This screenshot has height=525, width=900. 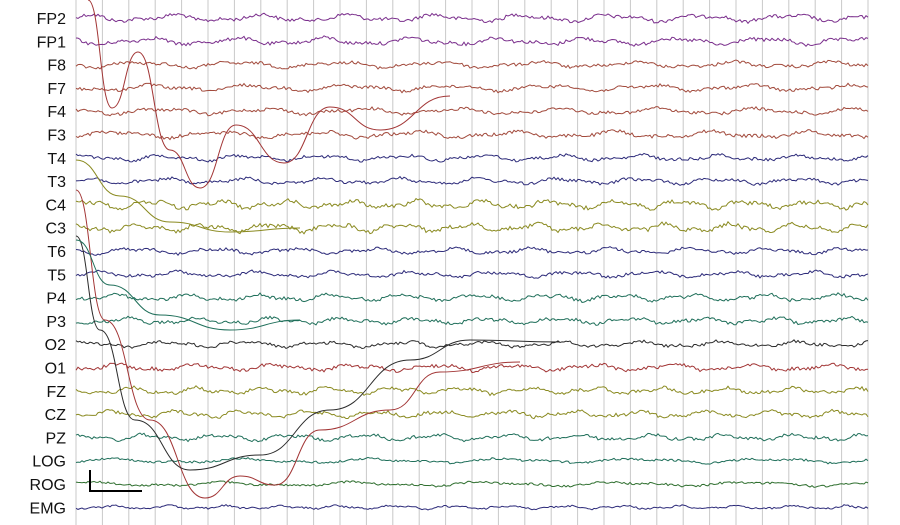 I want to click on trace-f3, so click(x=472, y=134).